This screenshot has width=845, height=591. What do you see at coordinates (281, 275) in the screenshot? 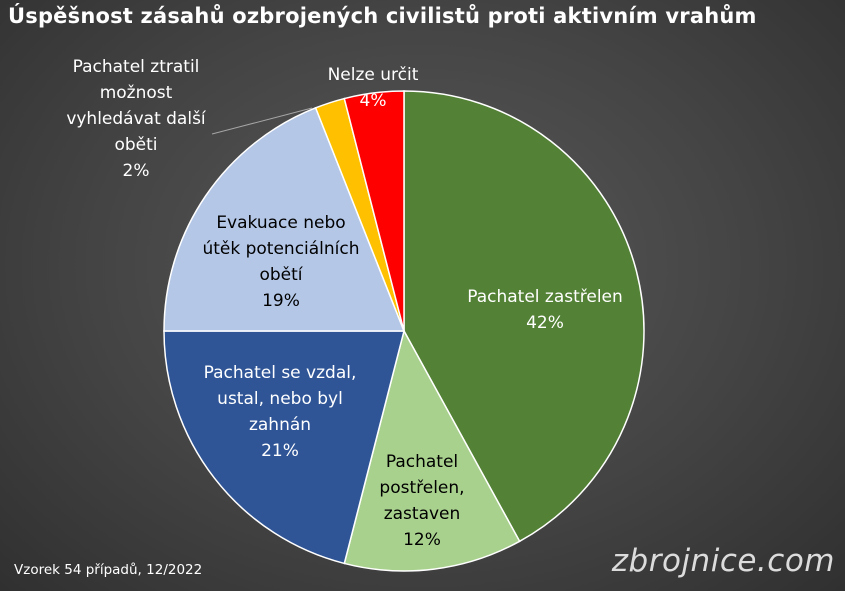
I see `slice-name-line: obětí` at bounding box center [281, 275].